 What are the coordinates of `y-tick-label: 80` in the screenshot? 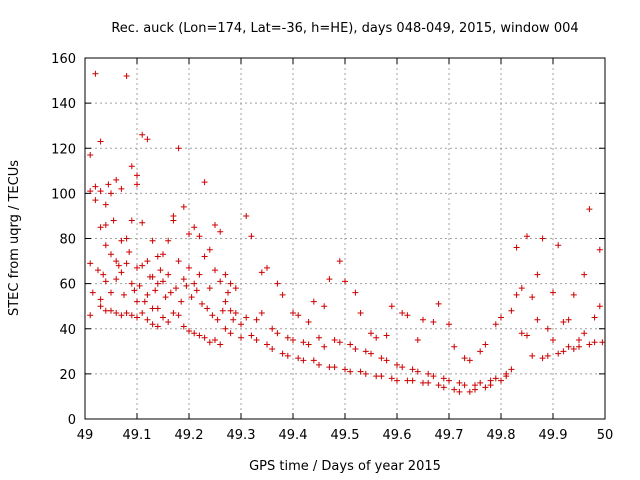 It's located at (67, 240).